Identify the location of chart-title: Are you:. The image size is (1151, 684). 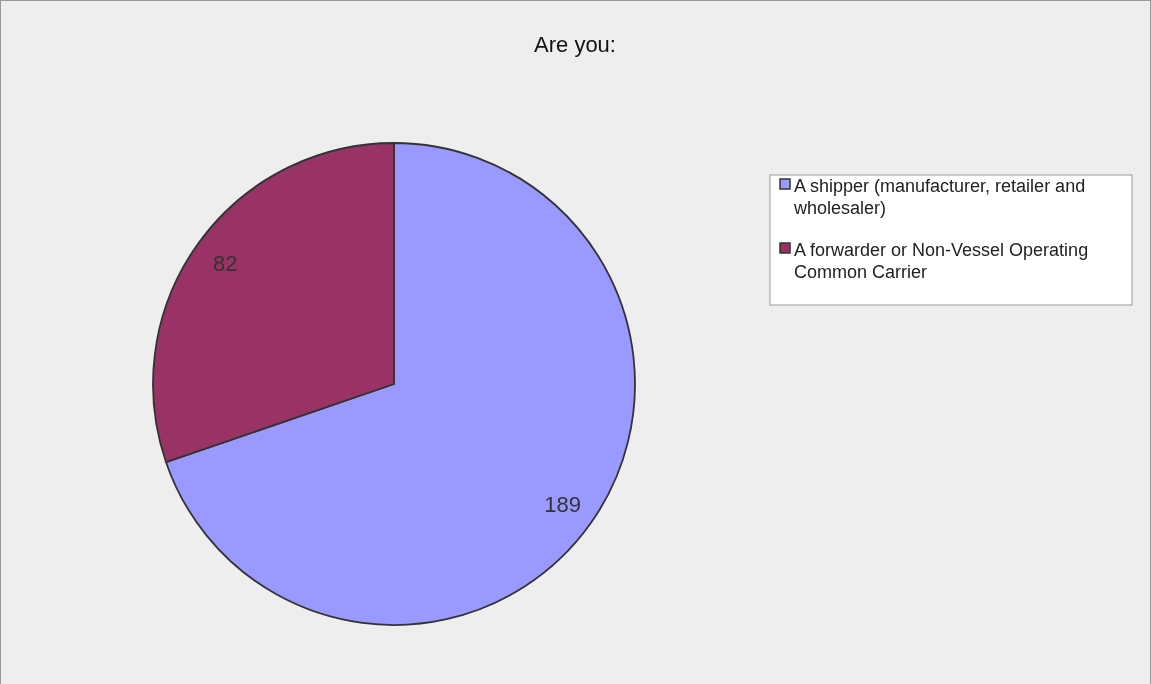
(575, 44).